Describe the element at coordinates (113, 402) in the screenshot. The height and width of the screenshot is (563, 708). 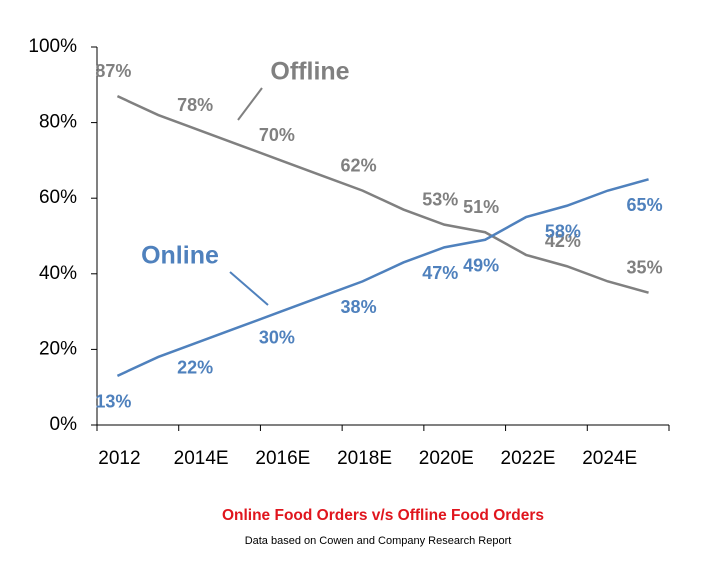
I see `data-label: 13%` at that location.